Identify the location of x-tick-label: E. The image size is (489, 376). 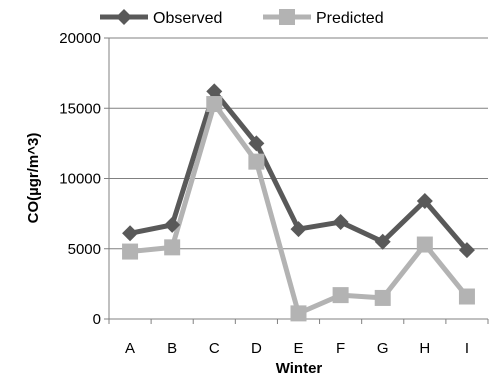
(298, 348).